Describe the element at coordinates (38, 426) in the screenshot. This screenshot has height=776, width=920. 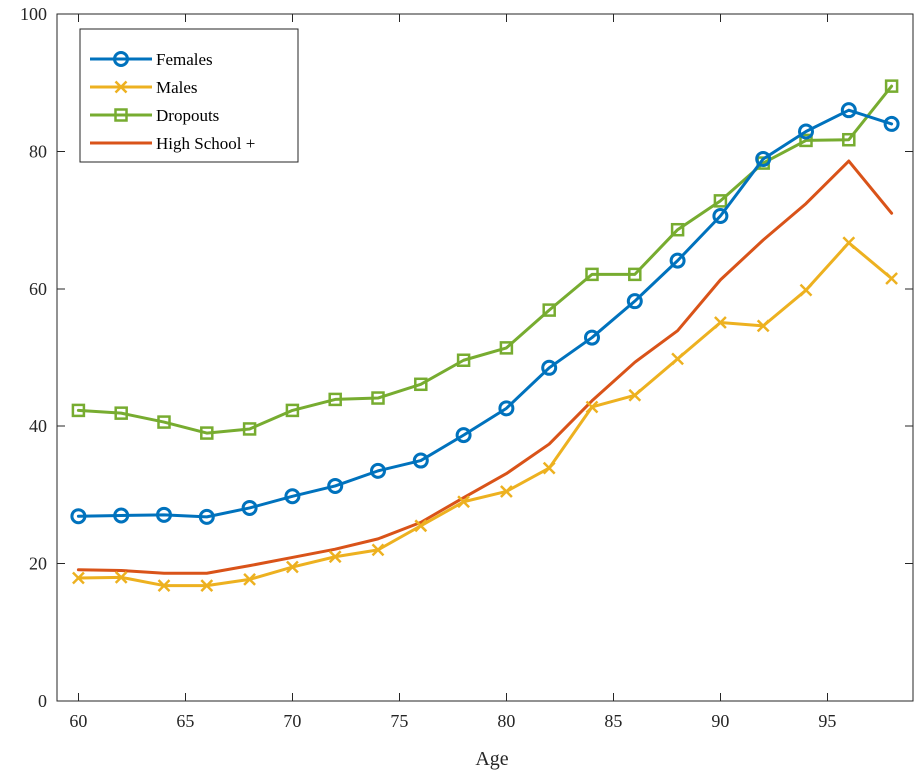
I see `y-tick-label: 40` at that location.